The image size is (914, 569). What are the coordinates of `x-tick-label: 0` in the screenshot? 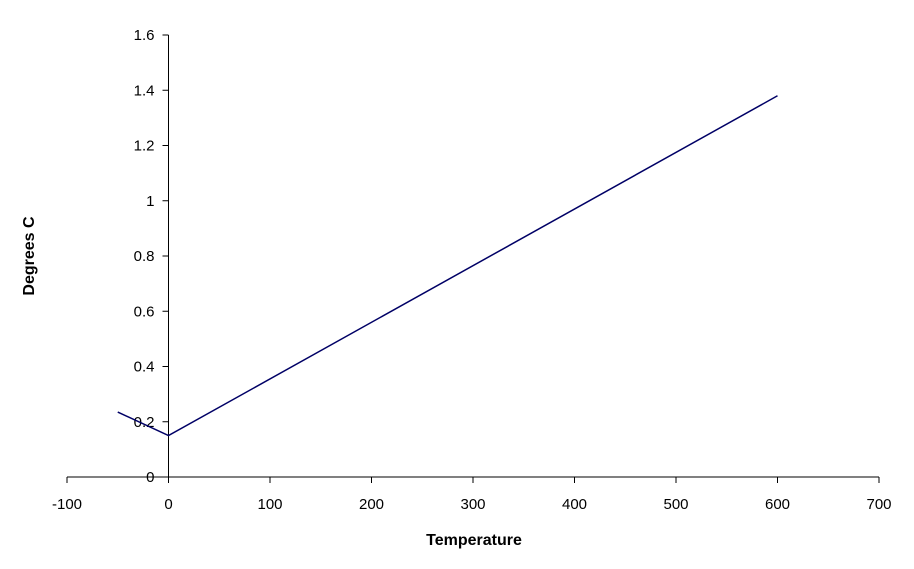 It's located at (168, 504).